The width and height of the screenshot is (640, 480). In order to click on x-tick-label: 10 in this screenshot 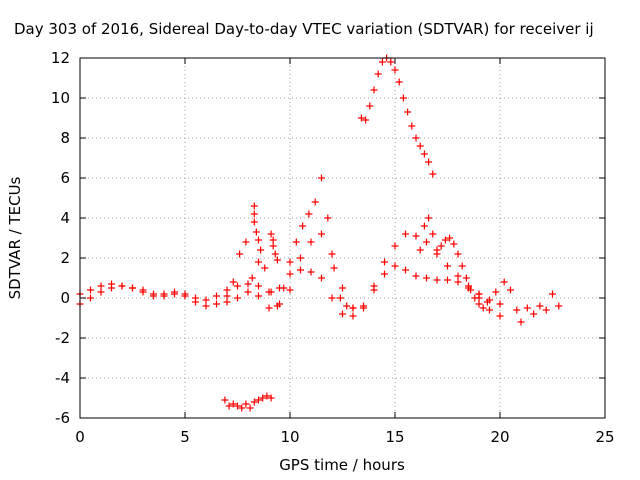, I will do `click(289, 437)`.